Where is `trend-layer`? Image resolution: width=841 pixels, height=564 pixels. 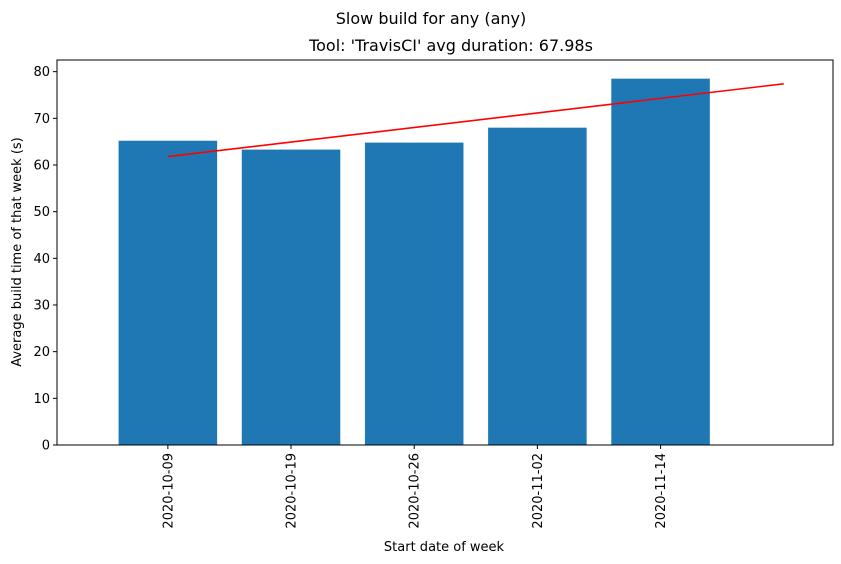 trend-layer is located at coordinates (475, 120).